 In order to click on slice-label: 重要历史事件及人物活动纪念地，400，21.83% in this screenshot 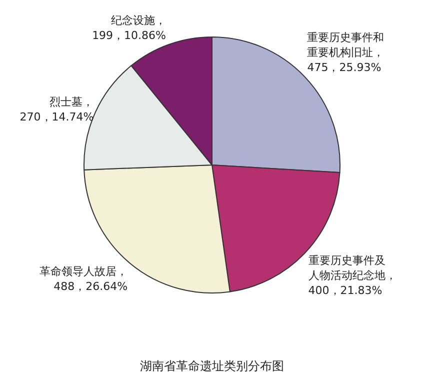, I will do `click(352, 275)`.